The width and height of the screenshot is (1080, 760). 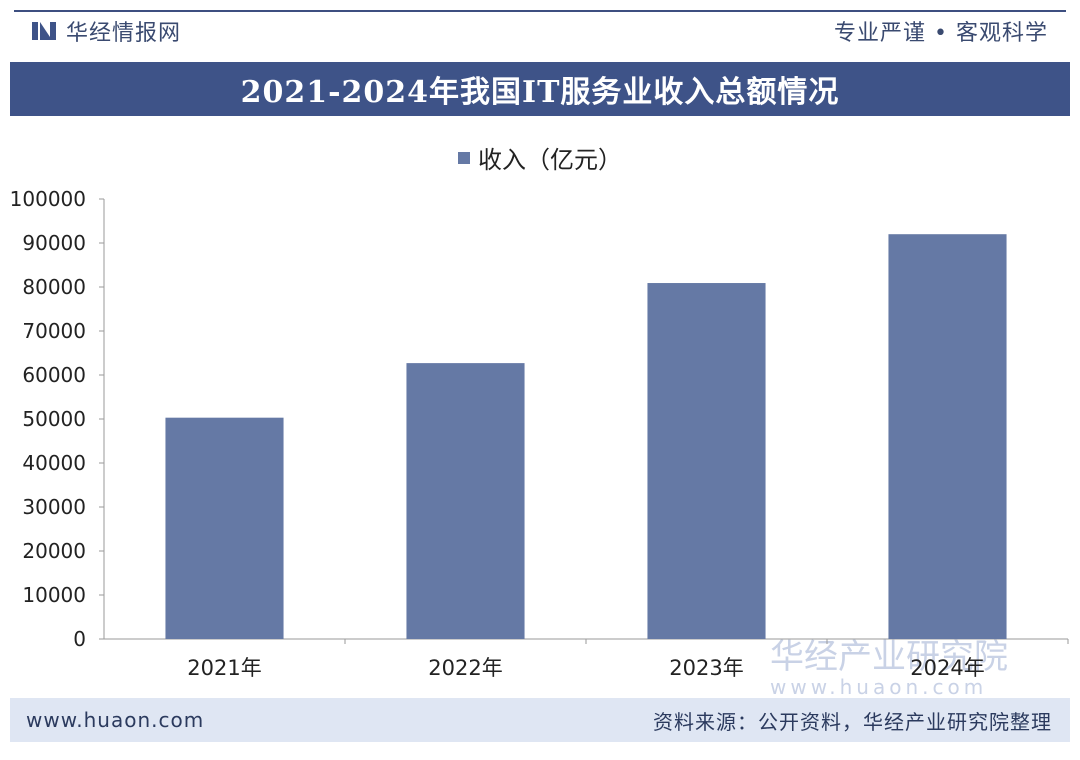 I want to click on footer-band: www.huaon.com 资料来源：公开资料，华经产业研究院整理, so click(x=540, y=720).